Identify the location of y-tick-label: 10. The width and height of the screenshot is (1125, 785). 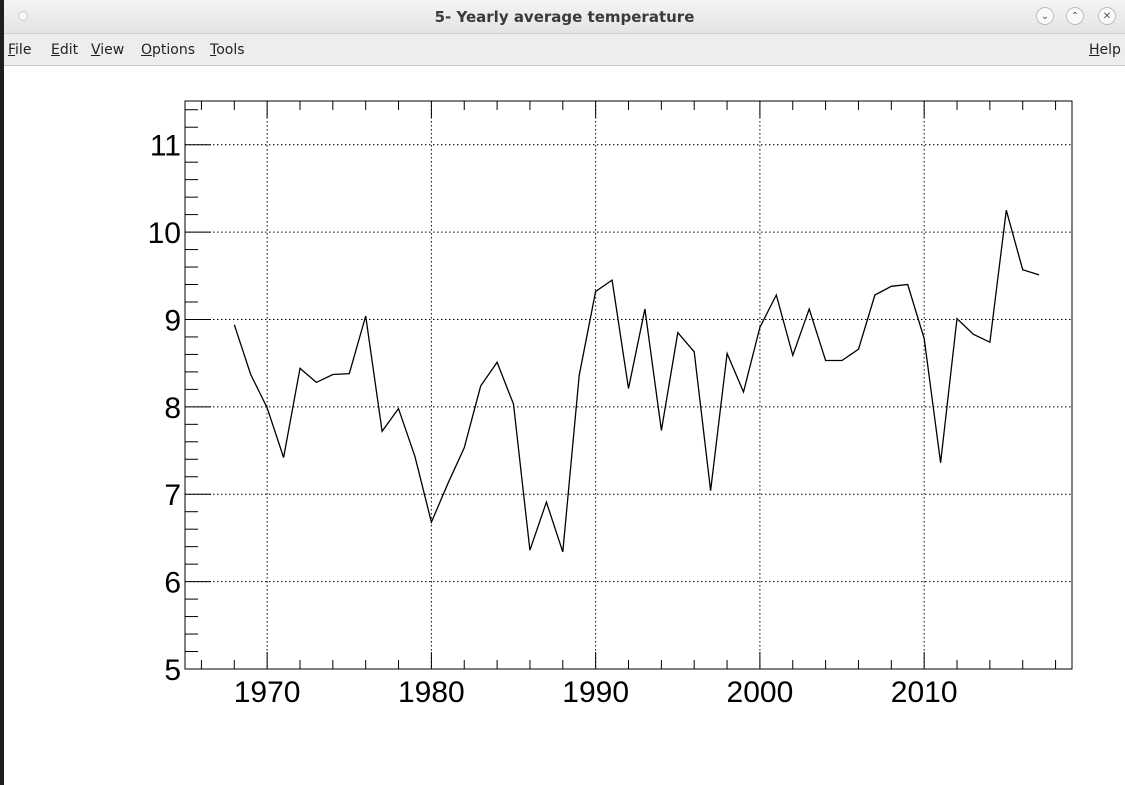
(164, 233).